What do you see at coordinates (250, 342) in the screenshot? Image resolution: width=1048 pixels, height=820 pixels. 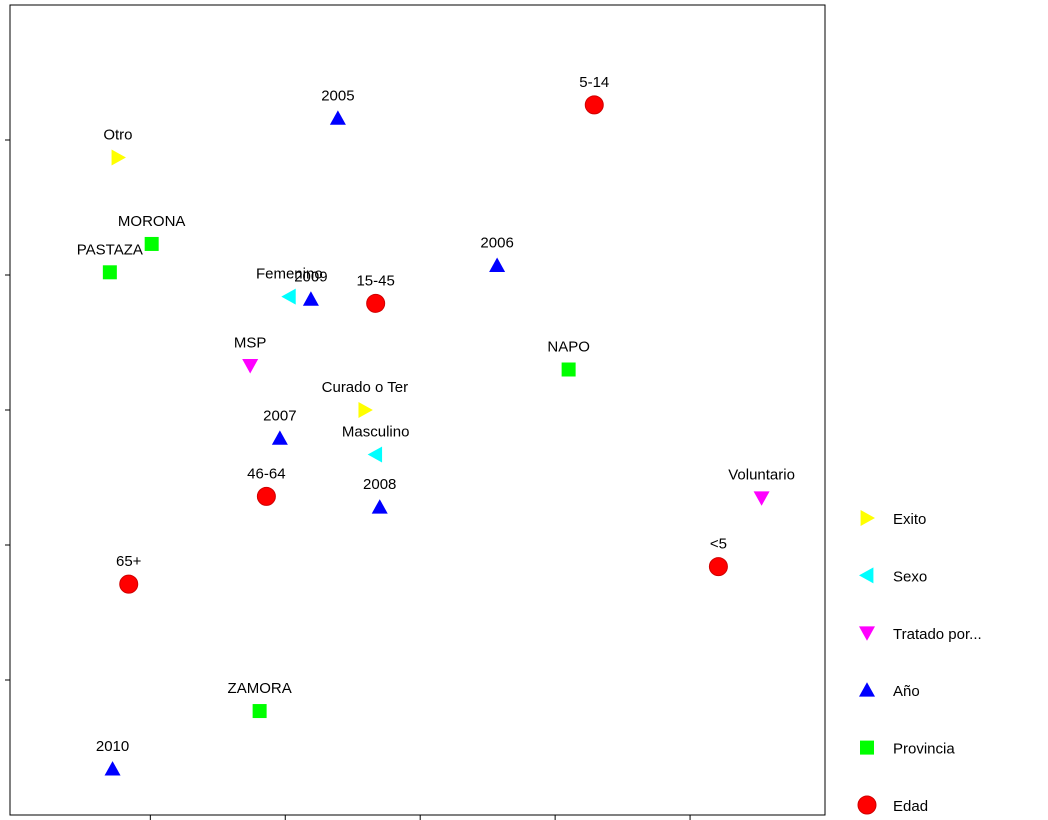 I see `point-label: MSP` at bounding box center [250, 342].